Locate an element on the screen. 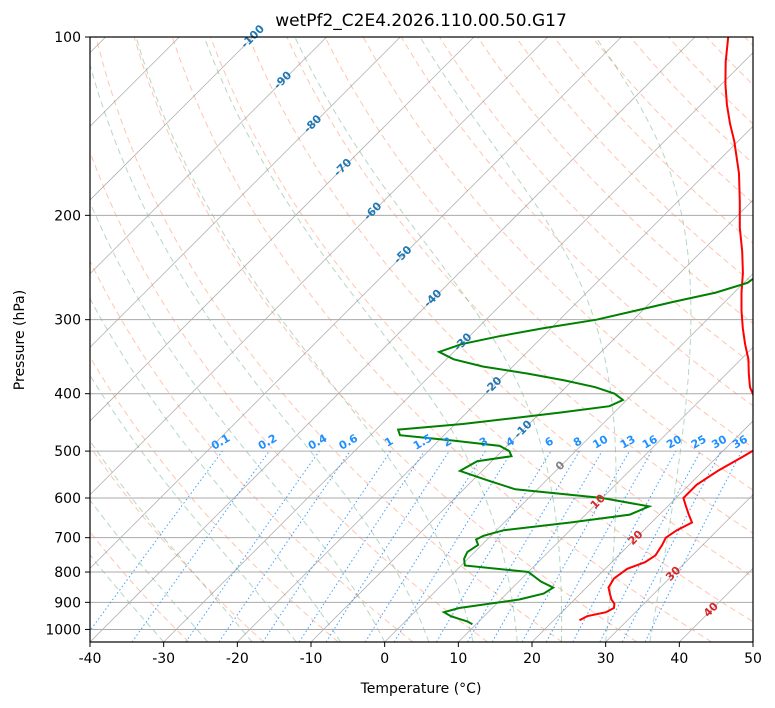 Image resolution: width=775 pixels, height=708 pixels. mixing-ratio-label: 0.4 is located at coordinates (318, 441).